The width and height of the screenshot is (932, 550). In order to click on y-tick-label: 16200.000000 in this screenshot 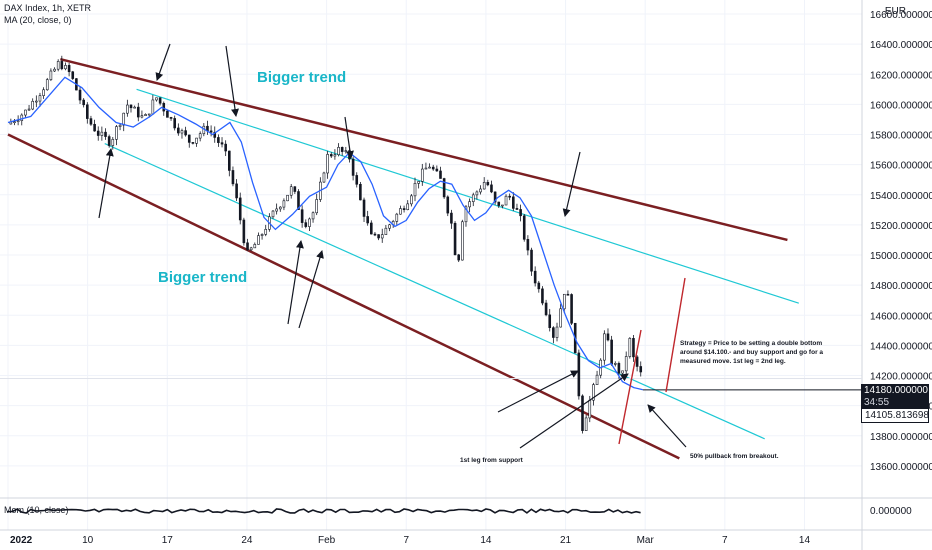, I will do `click(901, 75)`.